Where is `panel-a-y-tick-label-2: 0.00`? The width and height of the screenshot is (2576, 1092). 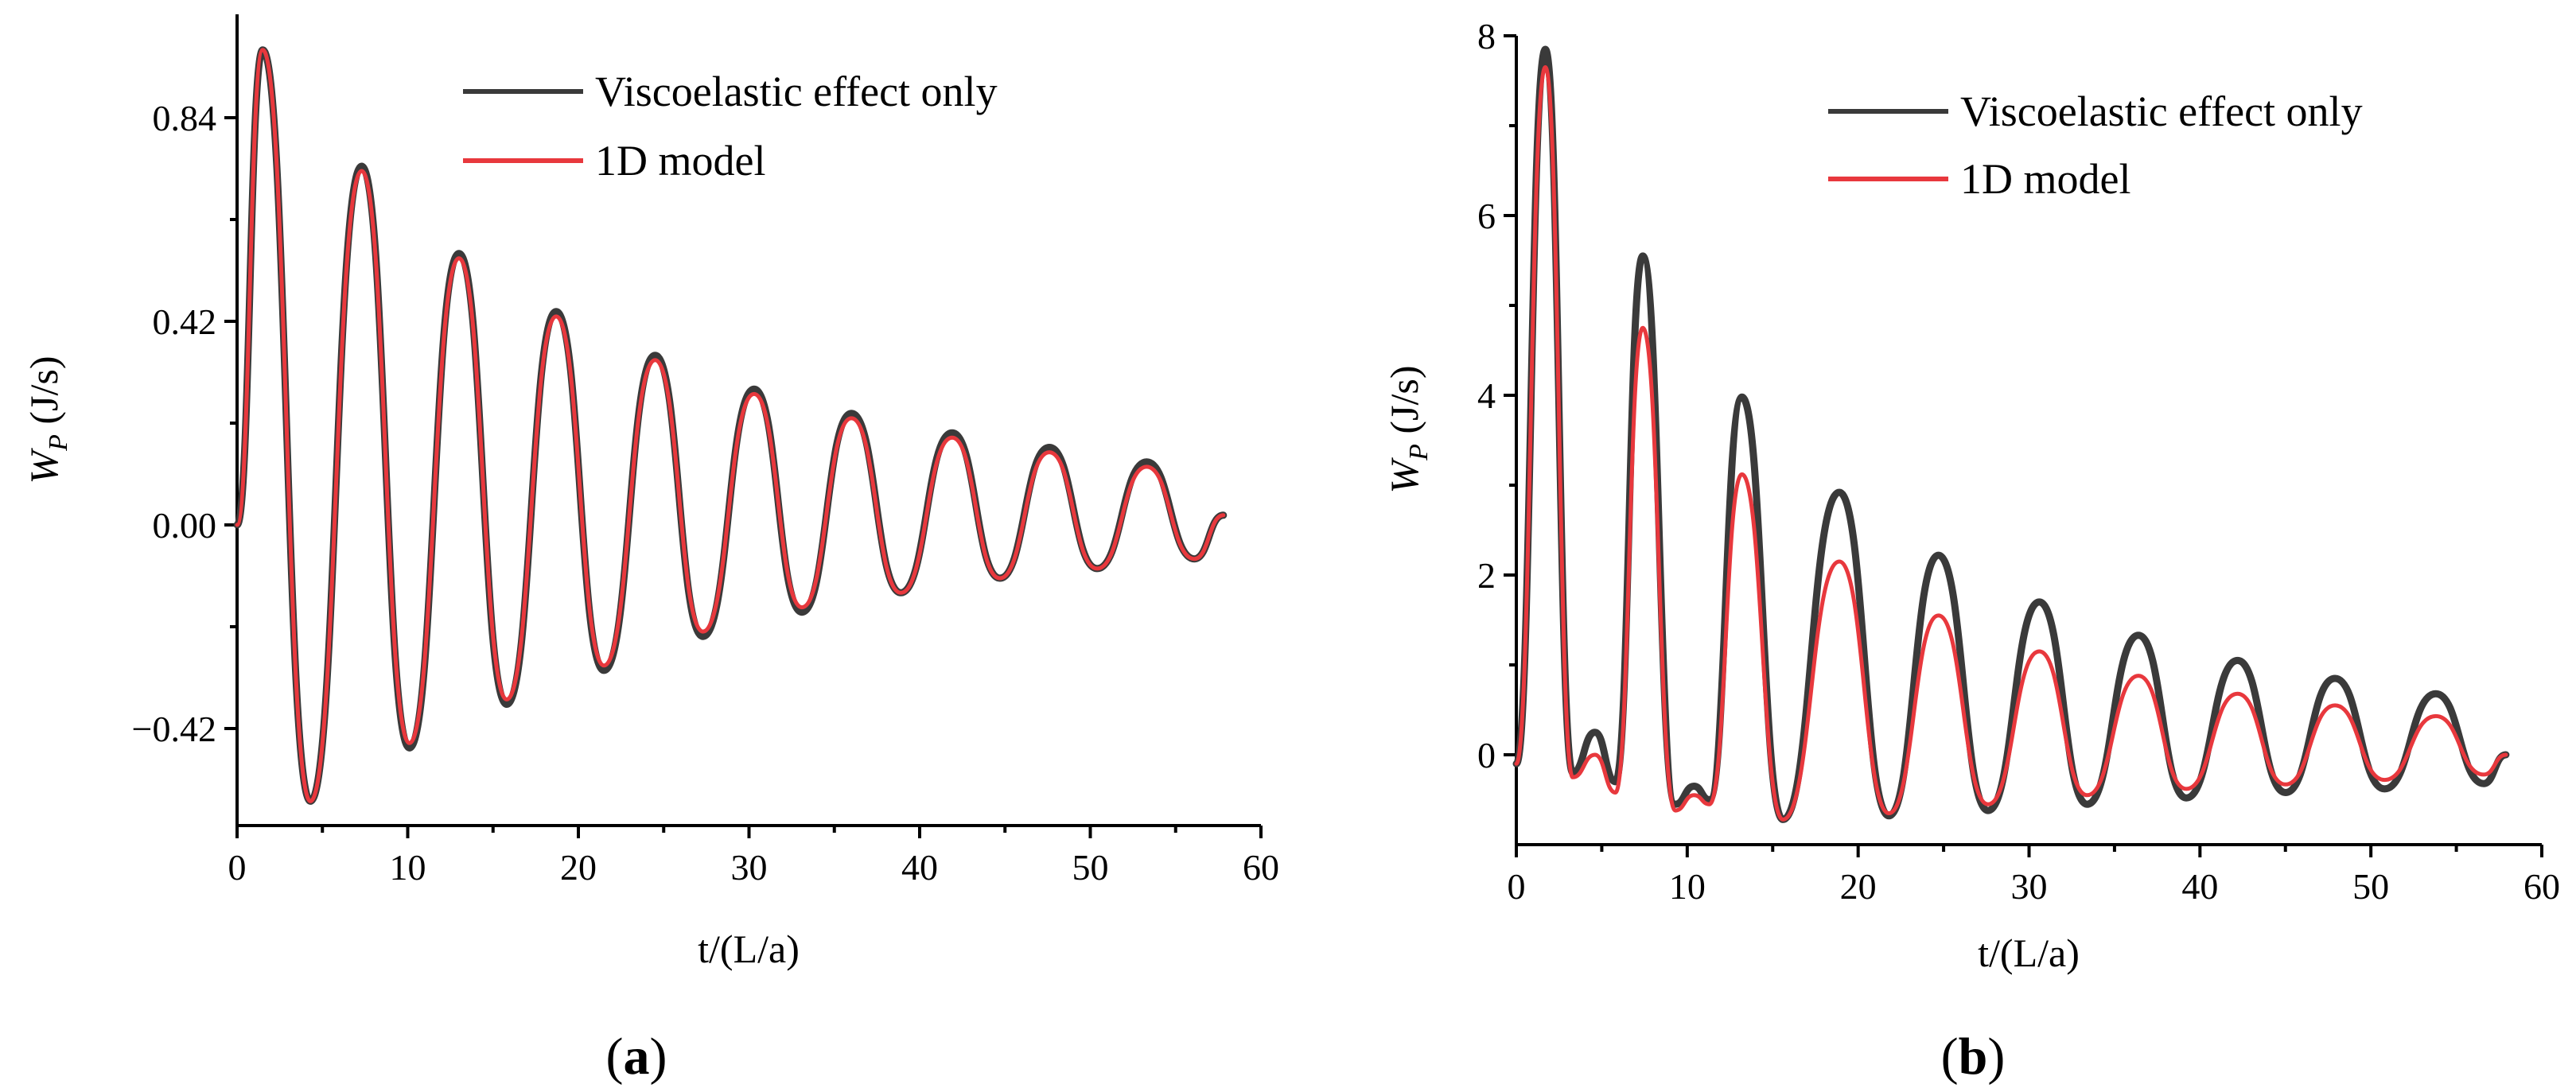 panel-a-y-tick-label-2: 0.00 is located at coordinates (185, 525).